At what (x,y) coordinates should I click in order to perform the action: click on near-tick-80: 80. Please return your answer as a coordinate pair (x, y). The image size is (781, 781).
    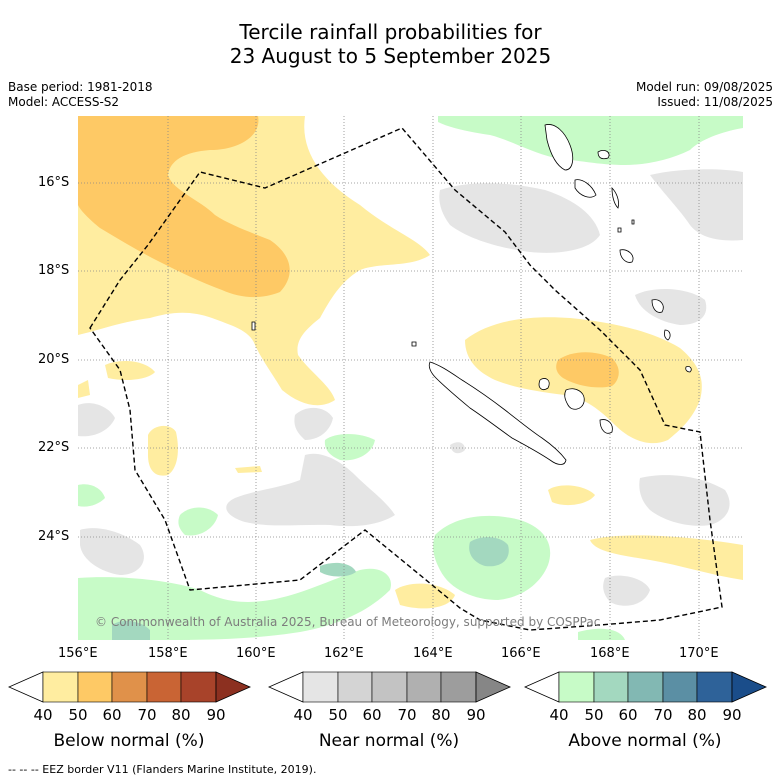
    Looking at the image, I should click on (441, 715).